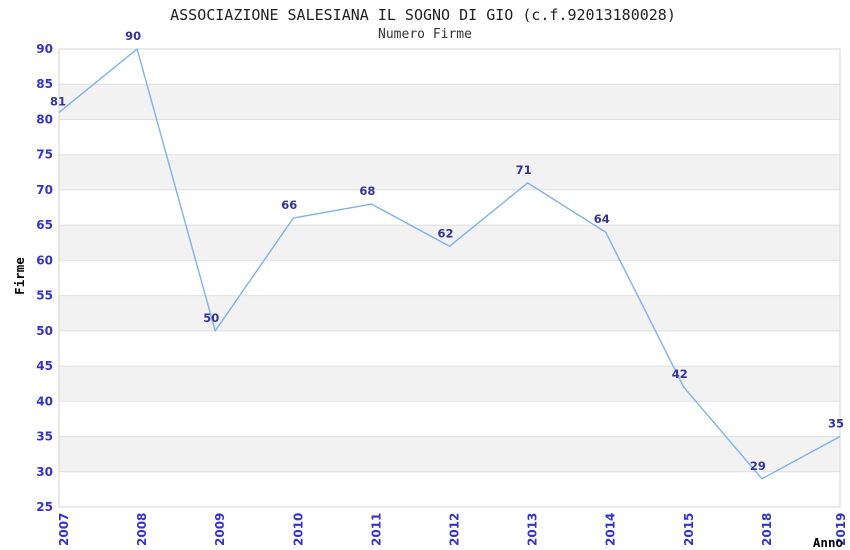 The image size is (850, 550). What do you see at coordinates (44, 190) in the screenshot?
I see `y-tick-label: 70` at bounding box center [44, 190].